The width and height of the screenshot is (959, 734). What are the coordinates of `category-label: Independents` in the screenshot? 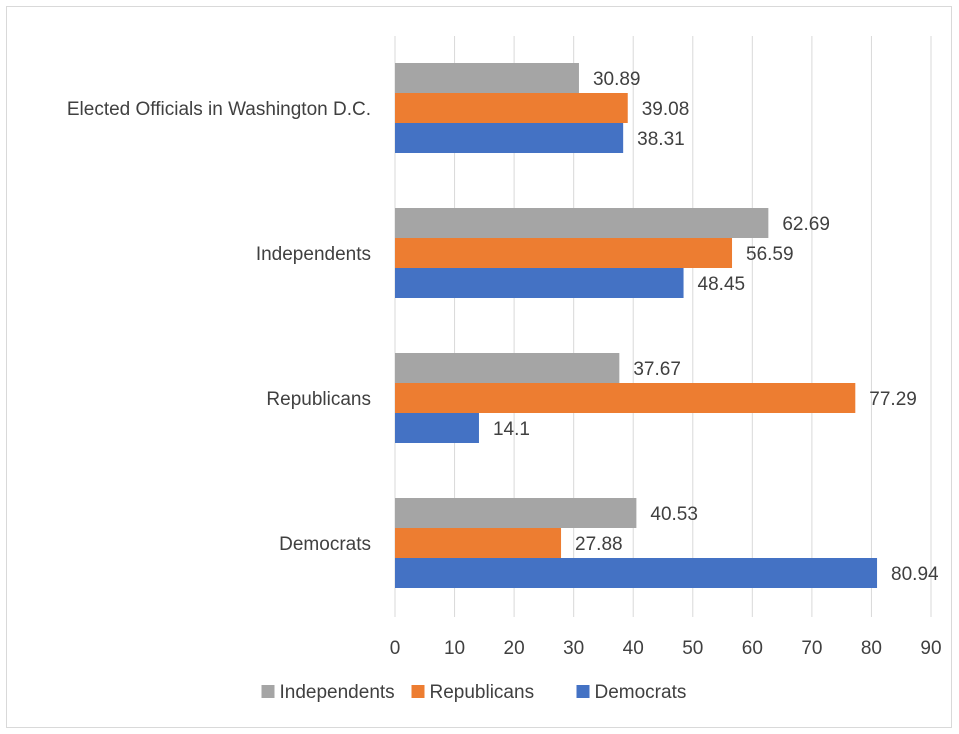 It's located at (313, 254).